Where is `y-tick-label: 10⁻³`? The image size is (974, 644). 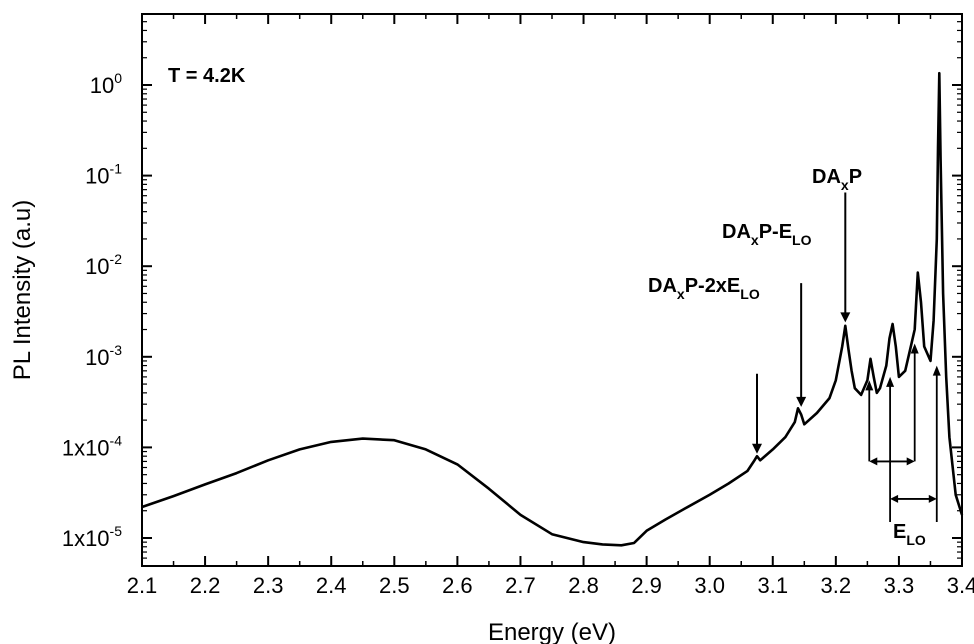
y-tick-label: 10⁻³ is located at coordinates (103, 356).